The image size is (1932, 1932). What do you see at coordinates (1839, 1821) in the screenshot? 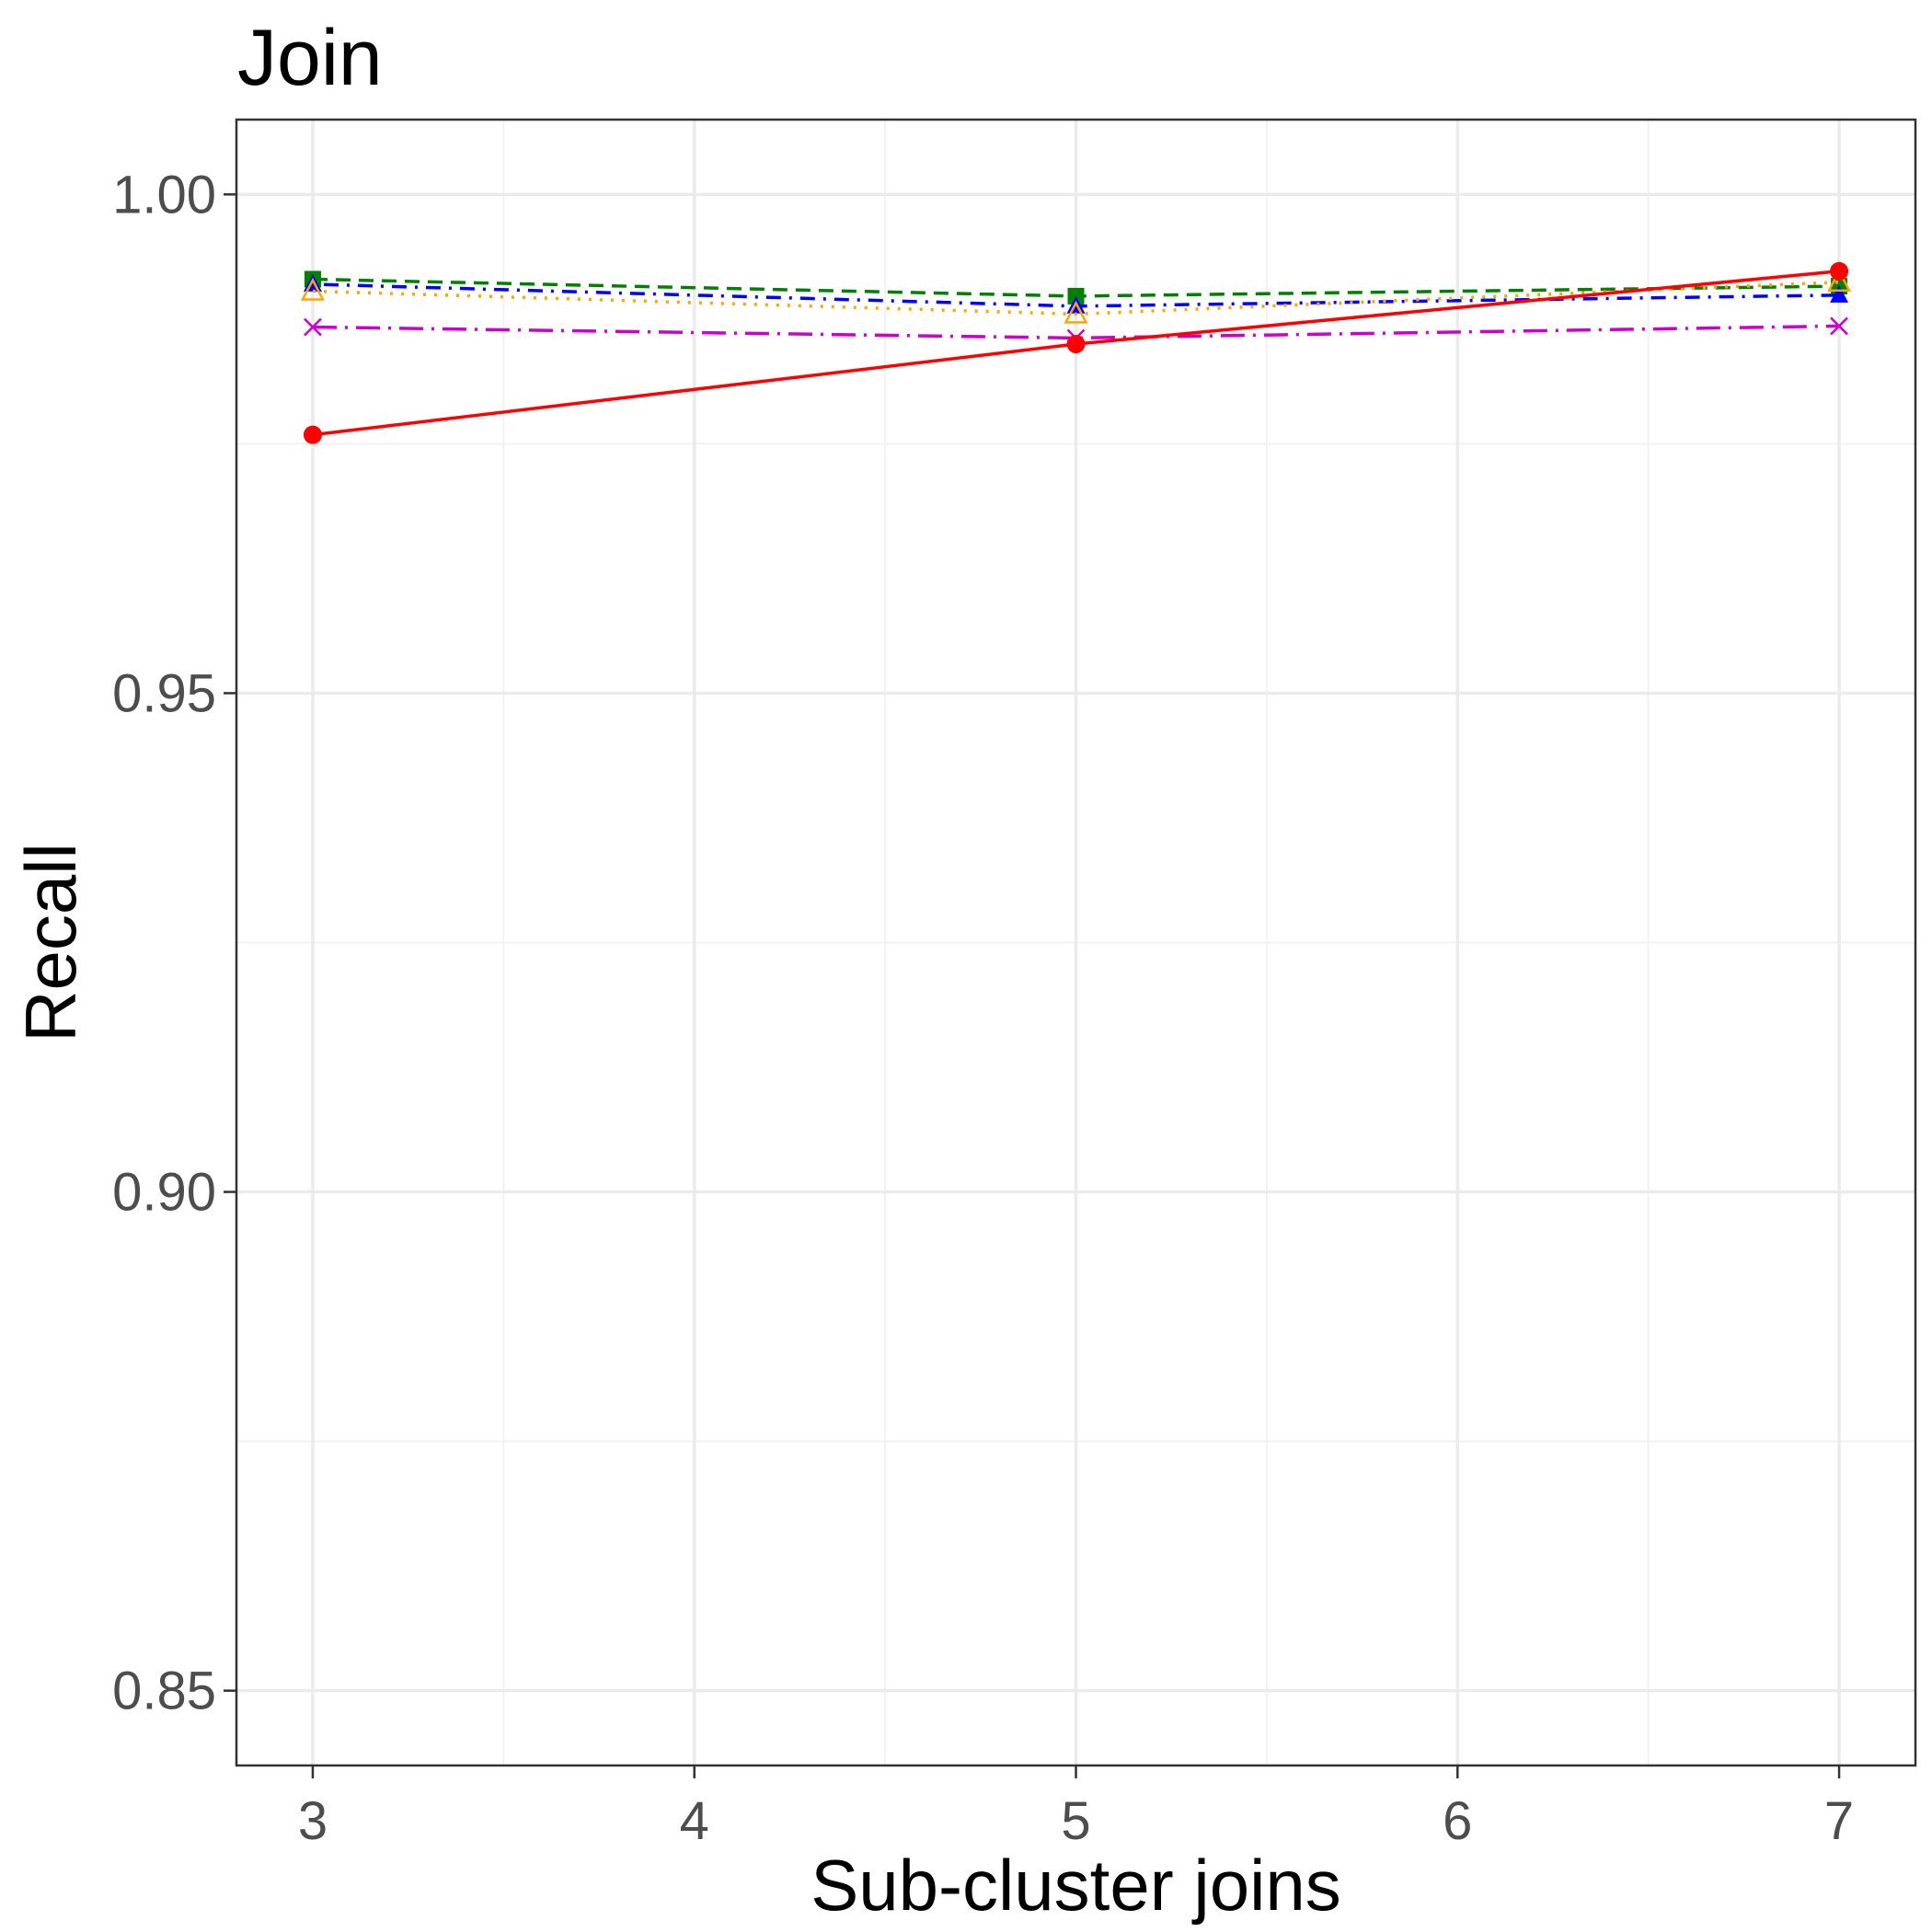
I see `x-tick-label: 7` at bounding box center [1839, 1821].